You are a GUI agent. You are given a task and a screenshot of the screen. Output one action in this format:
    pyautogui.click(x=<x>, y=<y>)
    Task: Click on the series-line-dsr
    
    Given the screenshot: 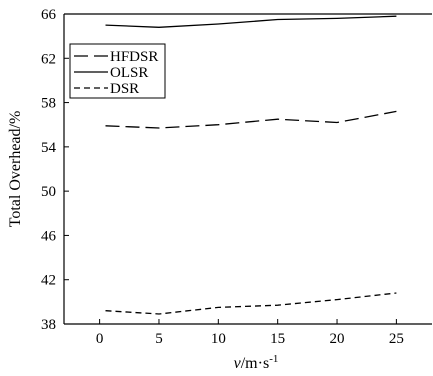 What is the action you would take?
    pyautogui.click(x=251, y=303)
    